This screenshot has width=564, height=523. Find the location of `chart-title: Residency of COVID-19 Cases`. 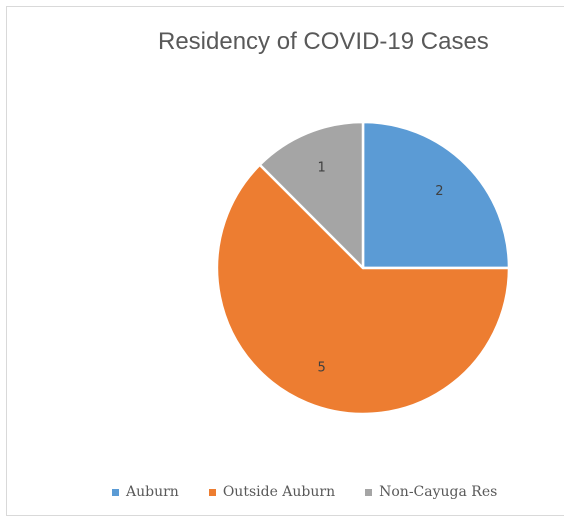

chart-title: Residency of COVID-19 Cases is located at coordinates (323, 41).